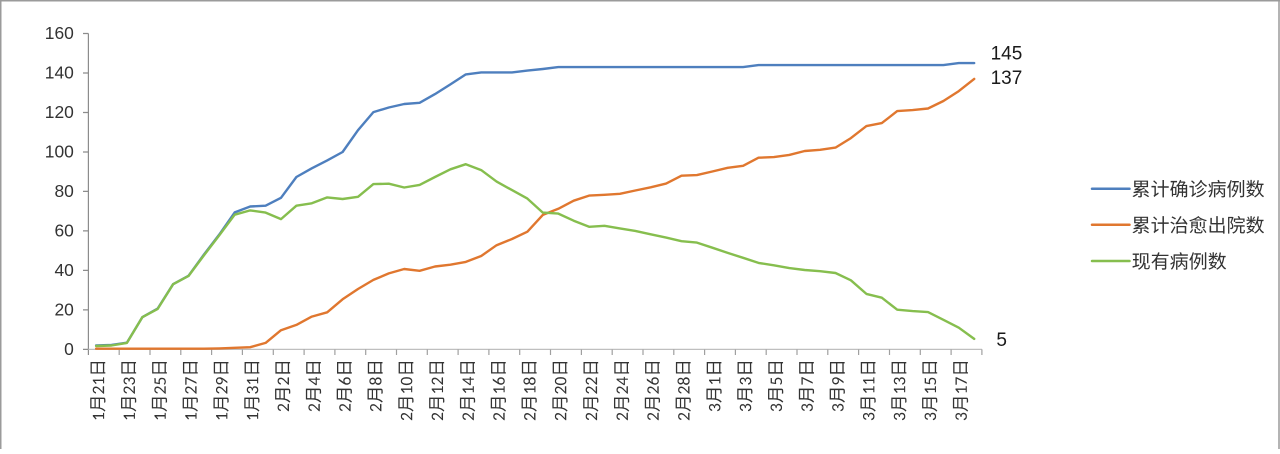 The height and width of the screenshot is (454, 1280). What do you see at coordinates (69, 349) in the screenshot?
I see `svg-text: 0` at bounding box center [69, 349].